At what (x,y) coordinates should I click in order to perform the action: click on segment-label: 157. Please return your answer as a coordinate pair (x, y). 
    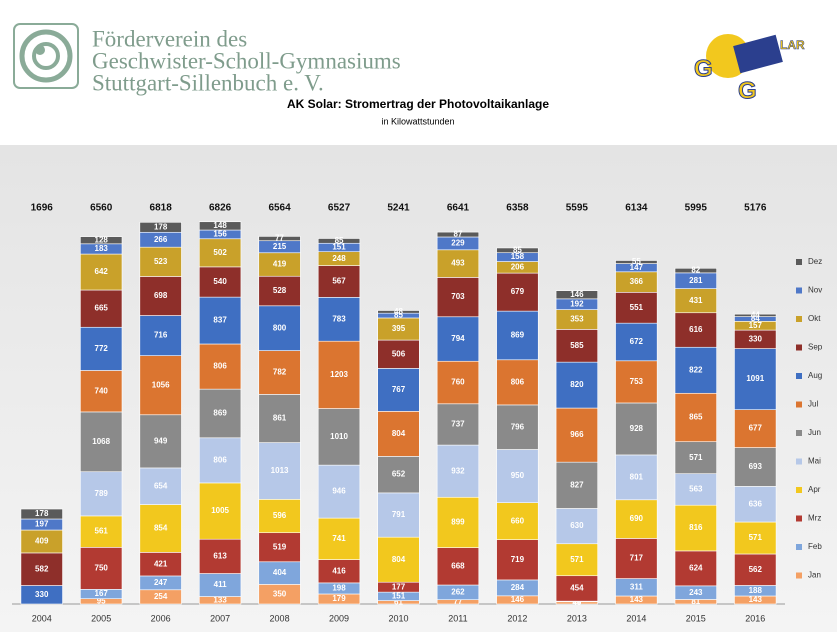
    Looking at the image, I should click on (756, 325).